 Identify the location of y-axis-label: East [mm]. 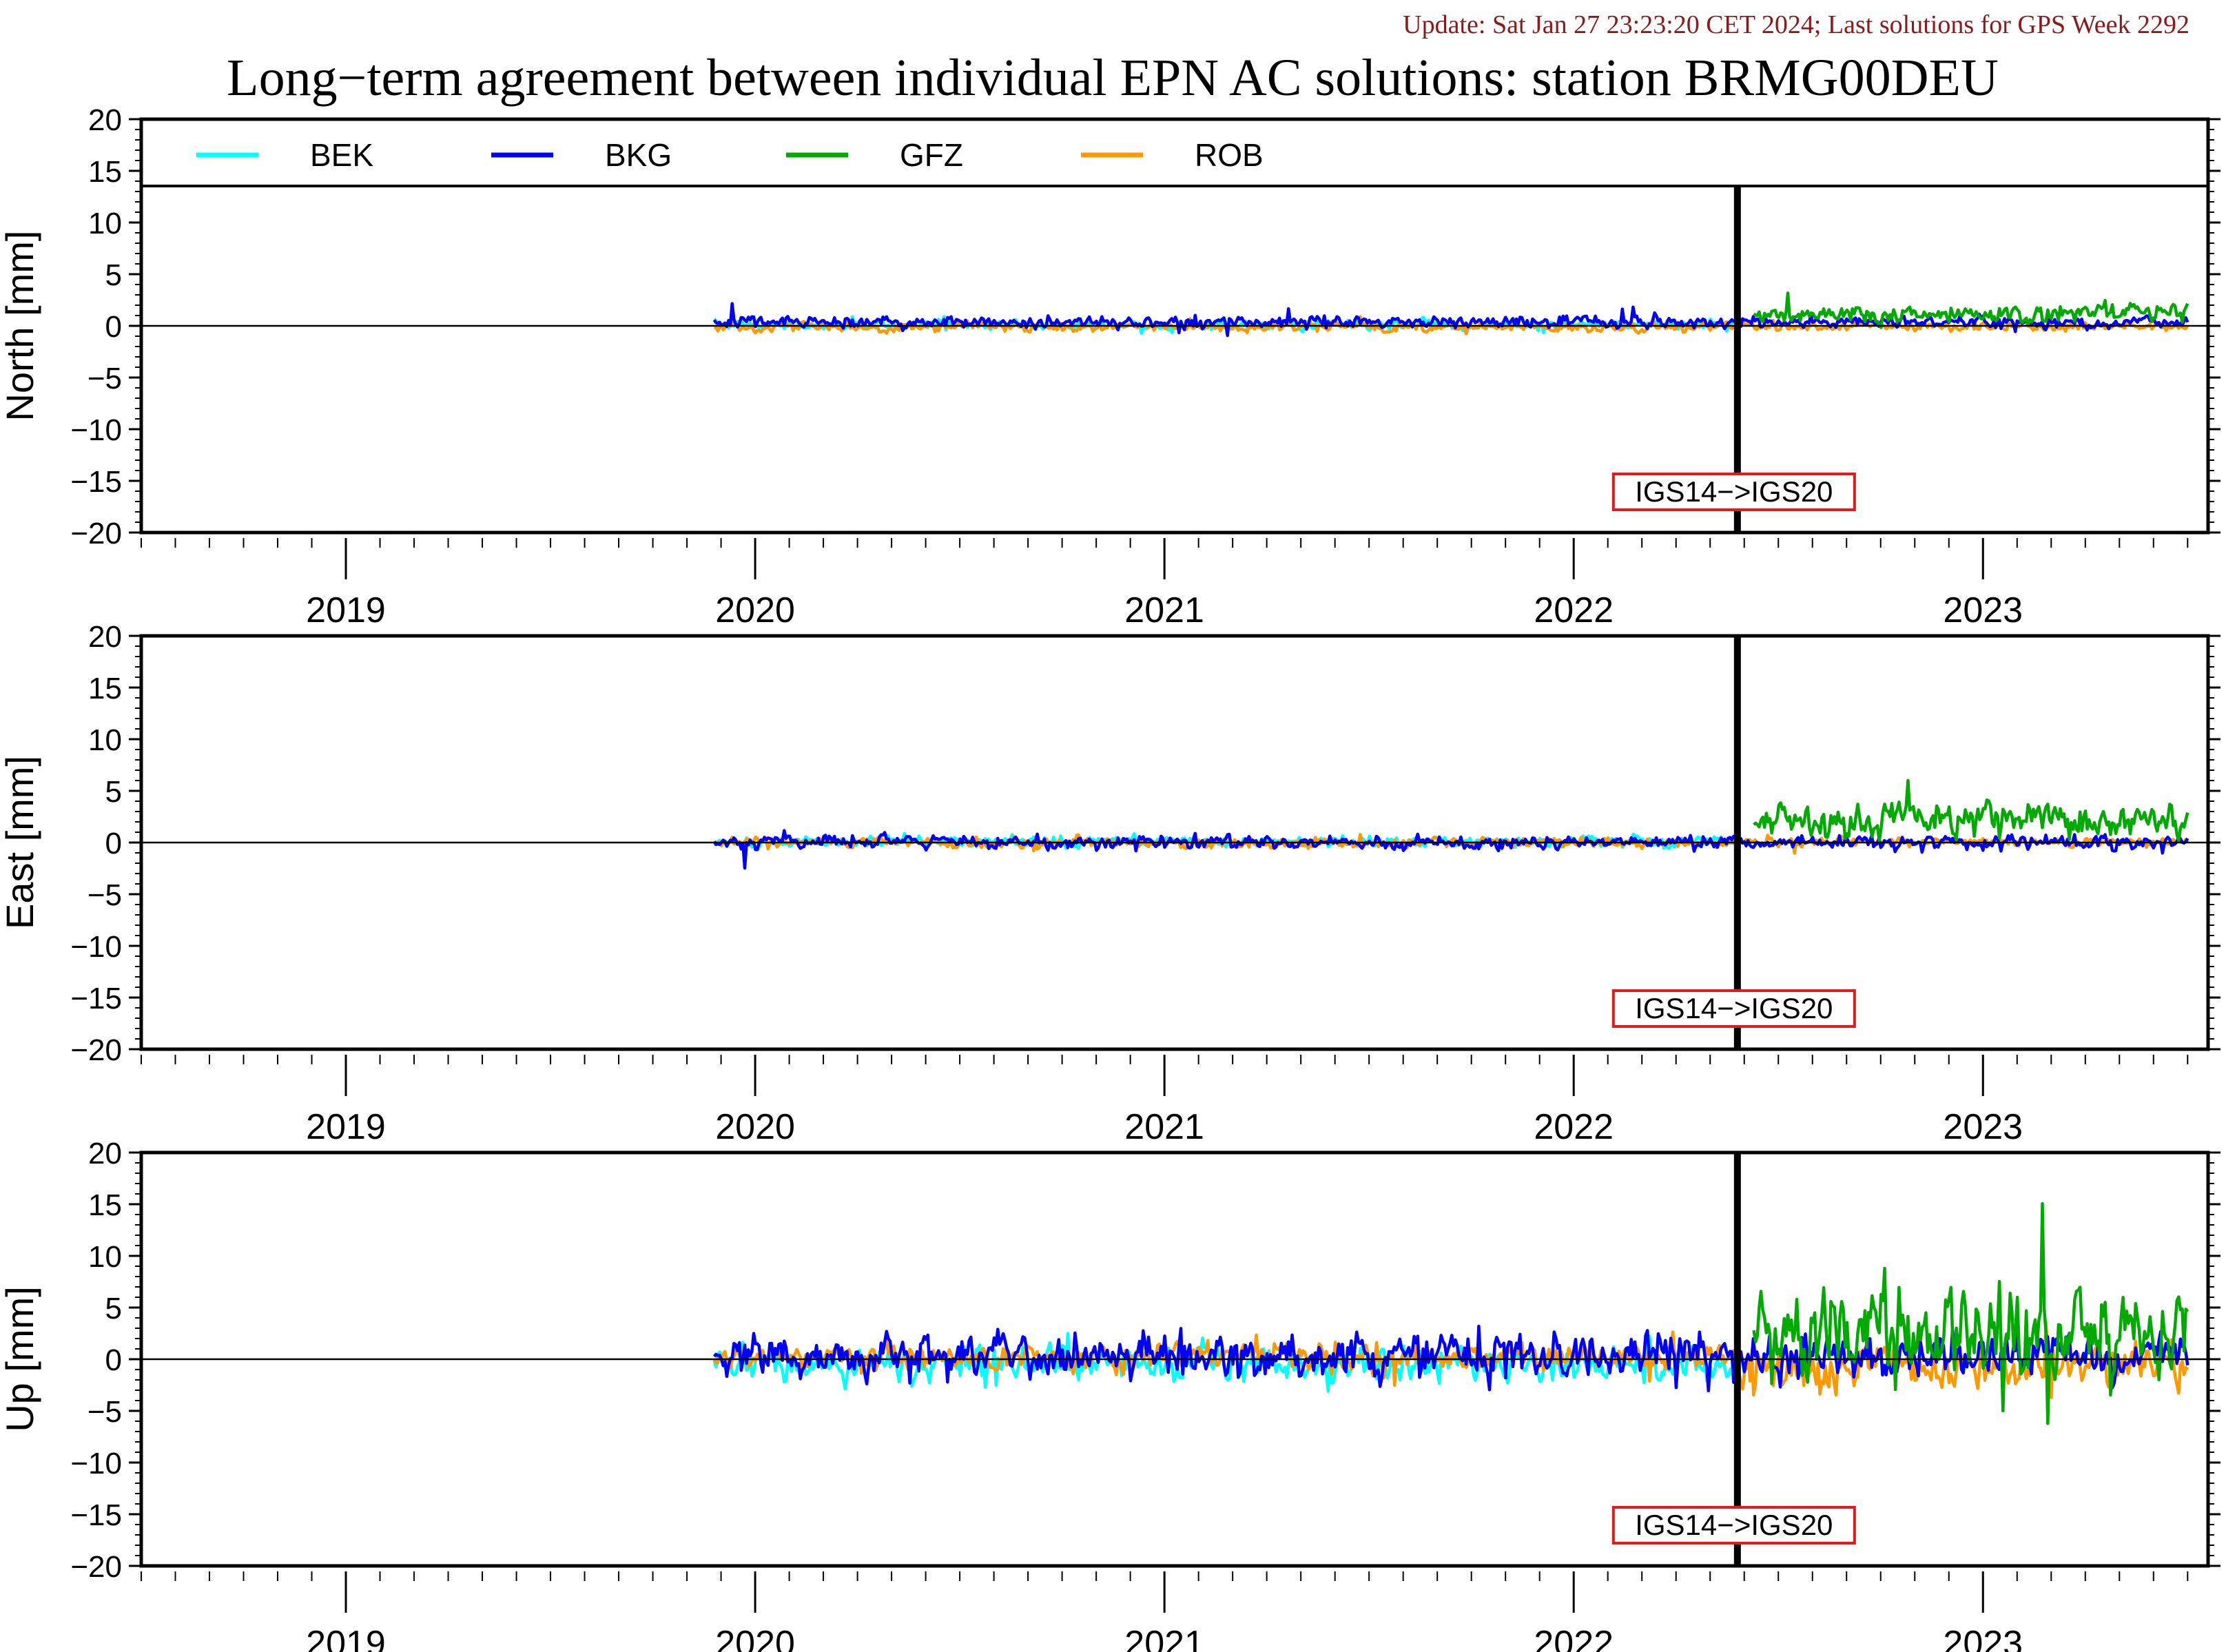
(20, 842).